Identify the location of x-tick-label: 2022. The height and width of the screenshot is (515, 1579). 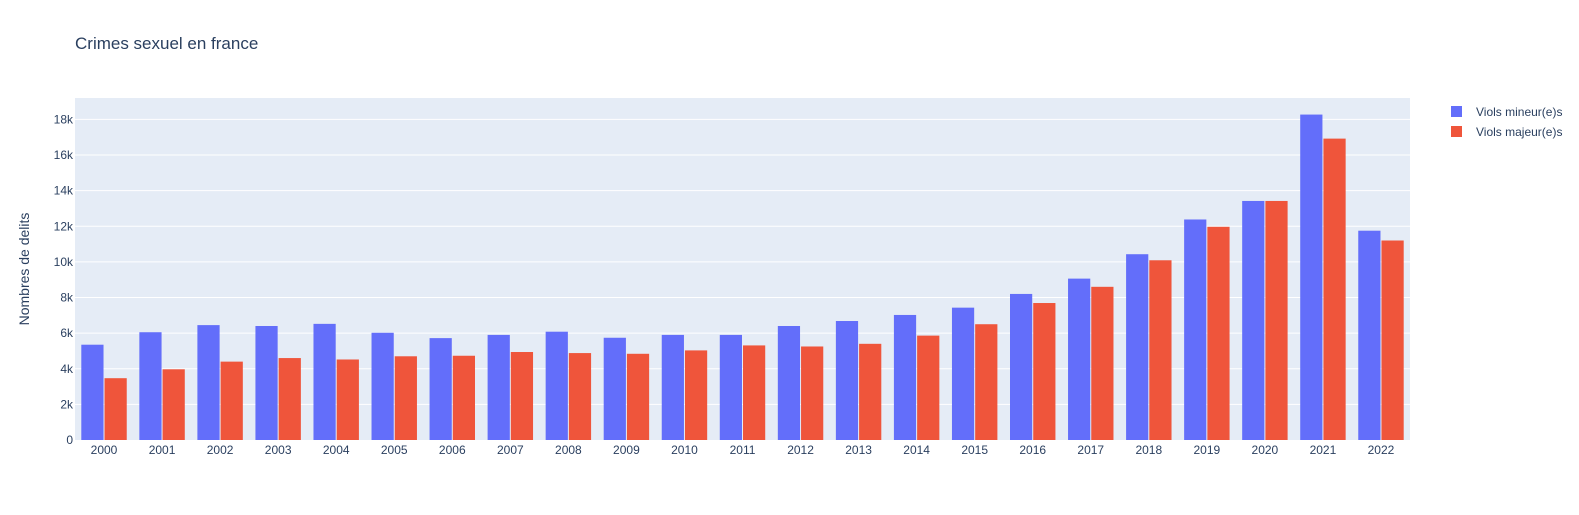
(1381, 450).